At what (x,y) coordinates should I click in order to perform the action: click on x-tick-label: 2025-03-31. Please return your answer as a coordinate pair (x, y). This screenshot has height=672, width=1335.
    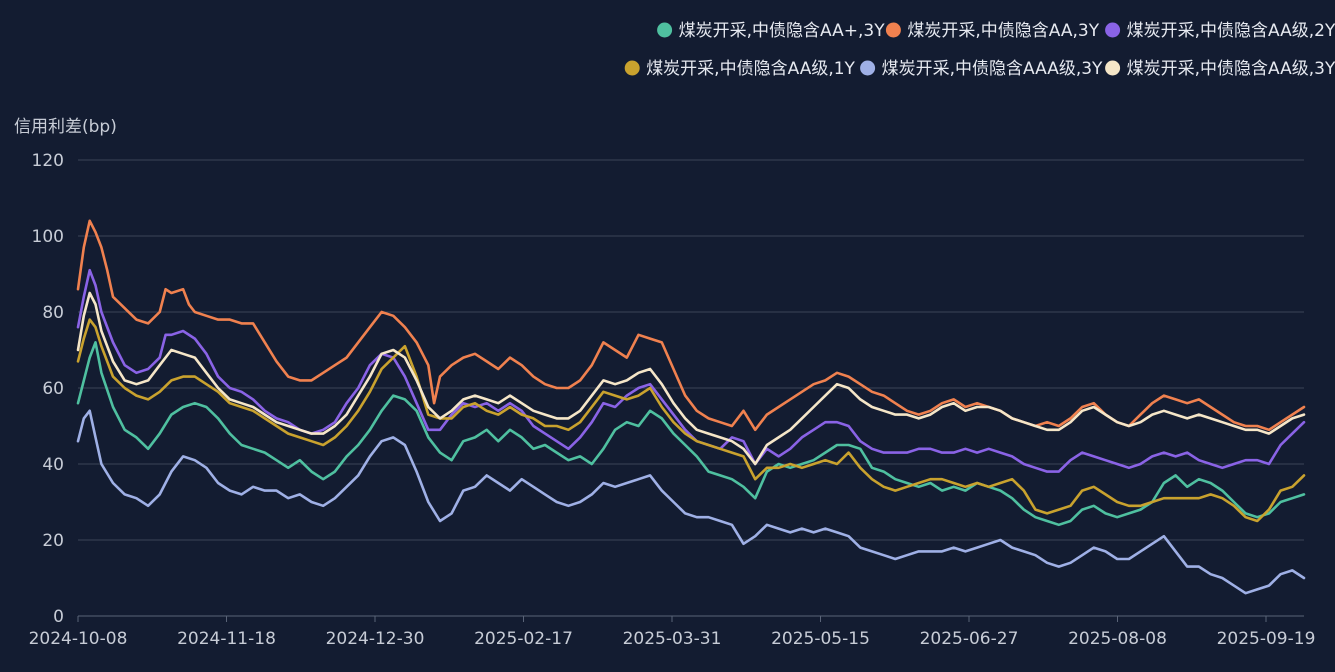
    Looking at the image, I should click on (672, 639).